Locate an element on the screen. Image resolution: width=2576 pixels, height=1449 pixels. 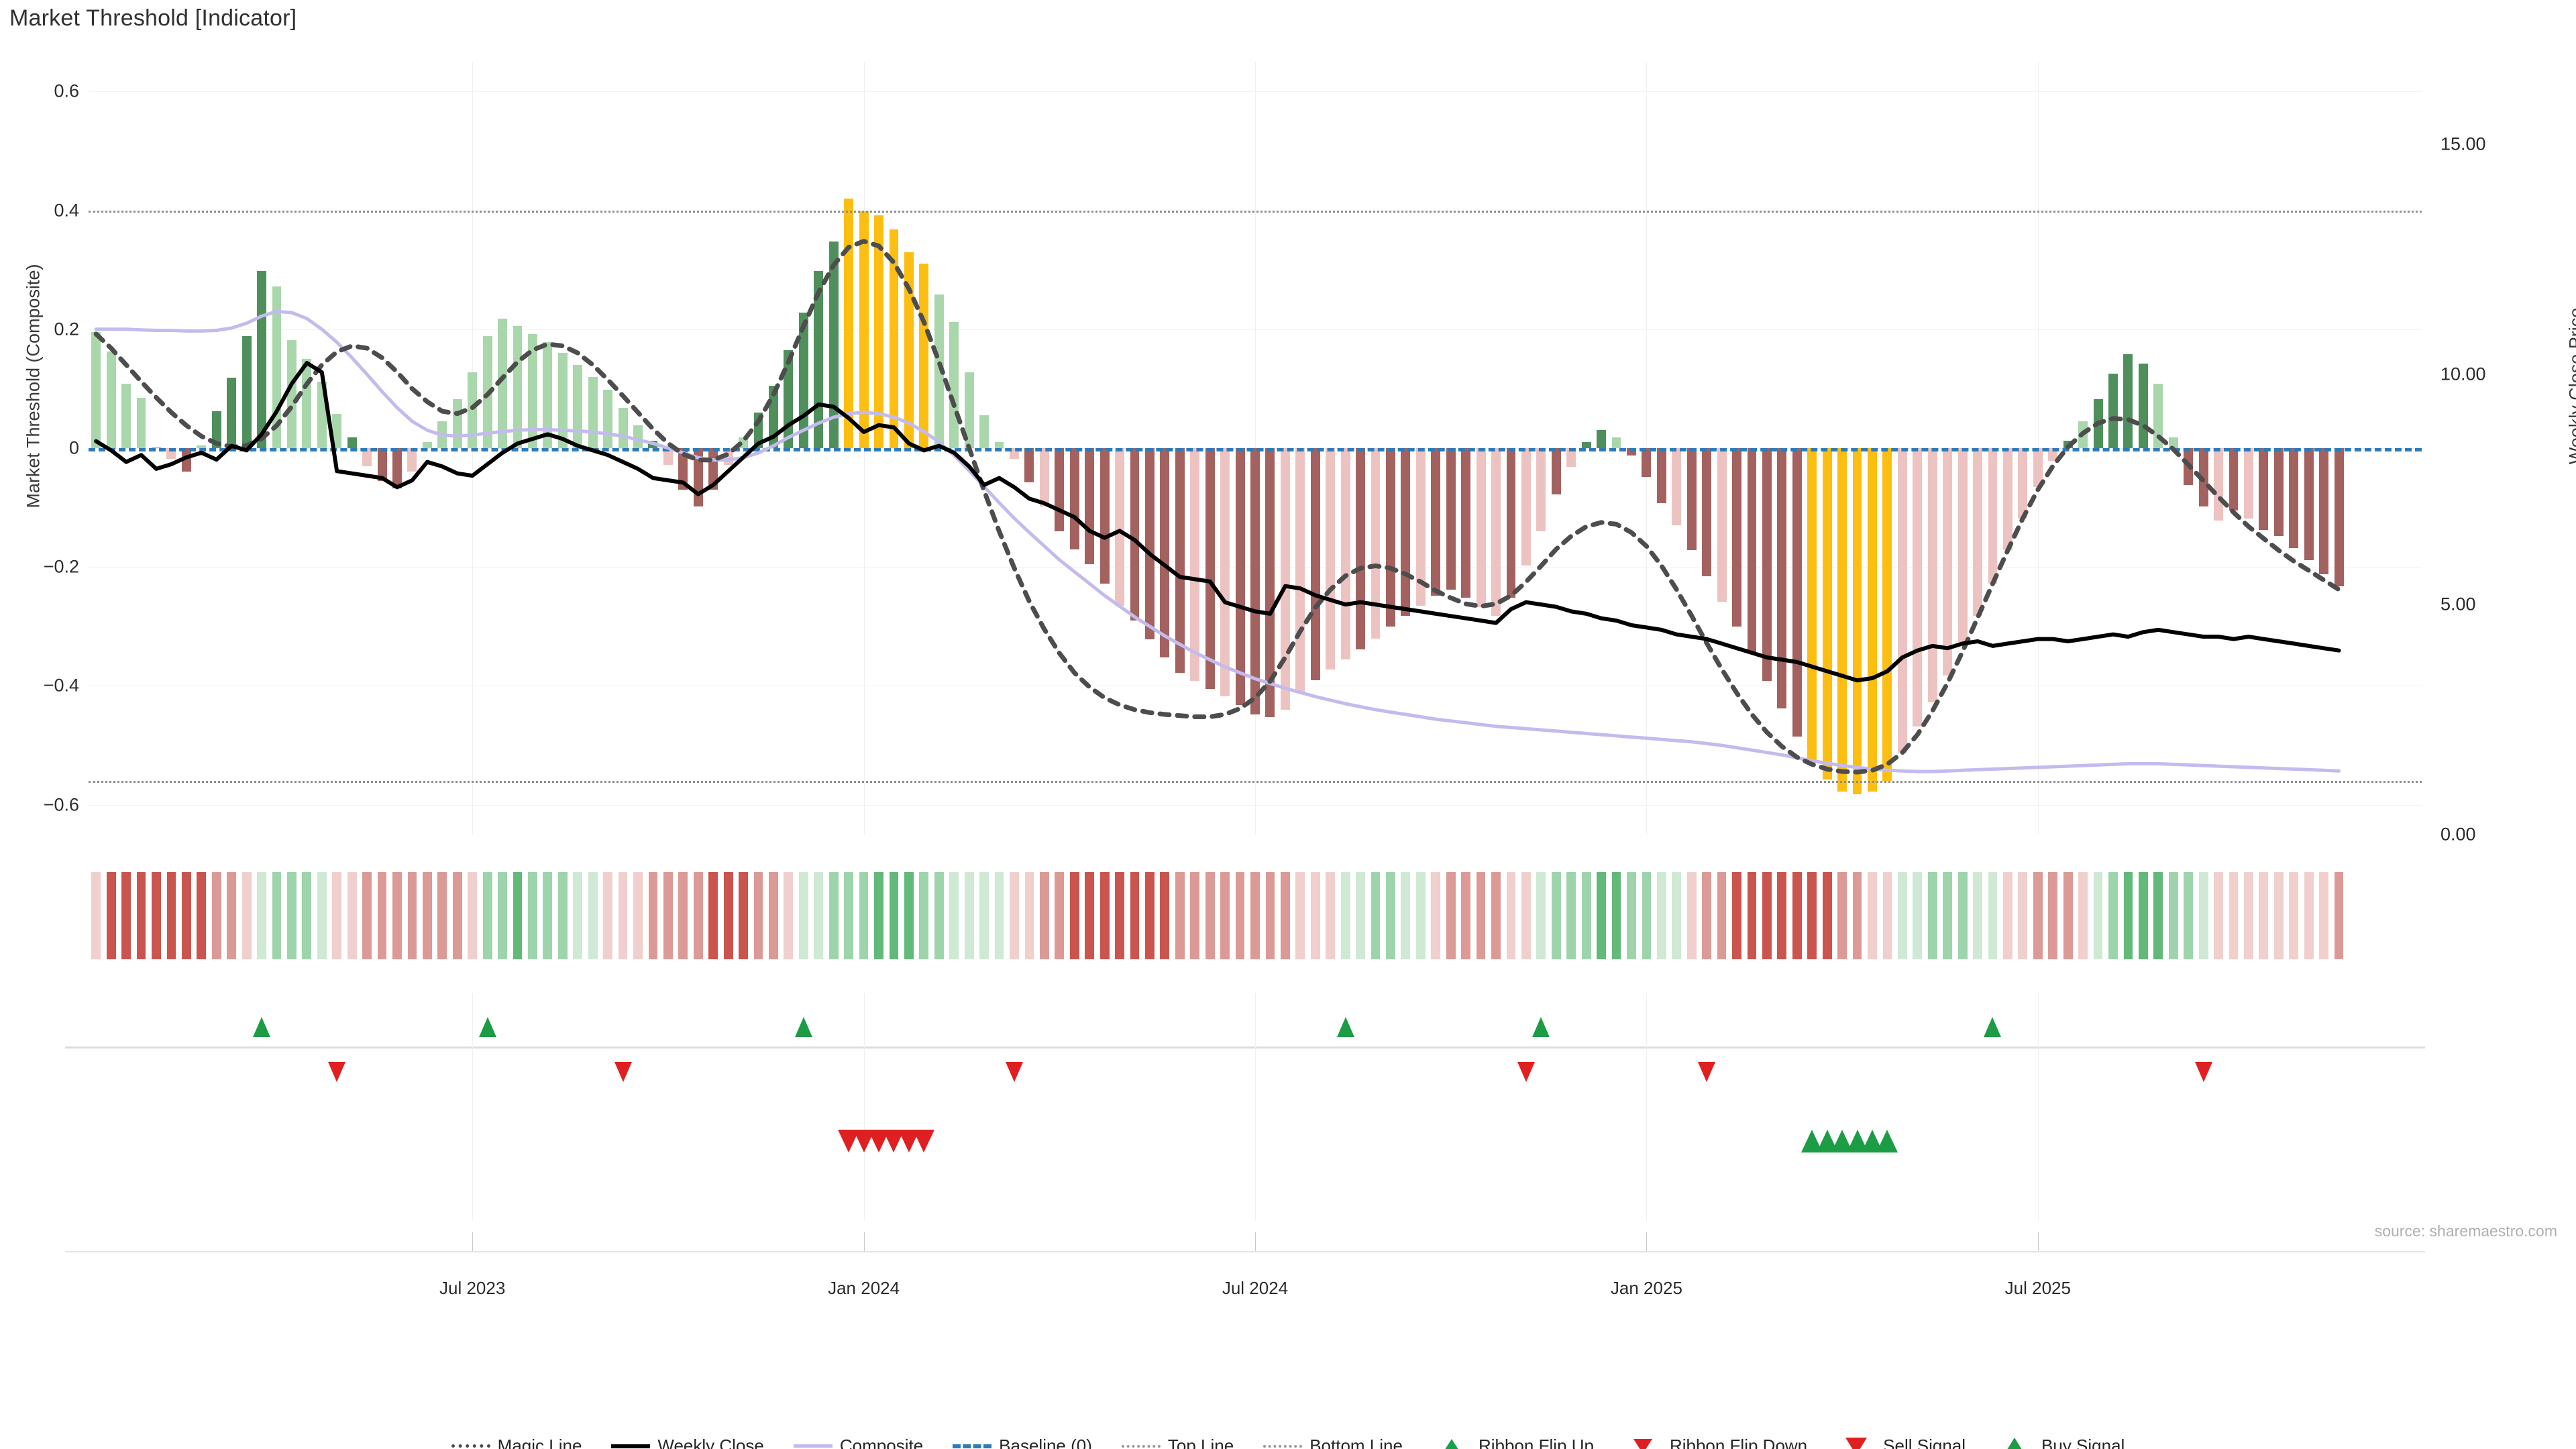
legend-item-bottom-line: Bottom Line is located at coordinates (1333, 1442).